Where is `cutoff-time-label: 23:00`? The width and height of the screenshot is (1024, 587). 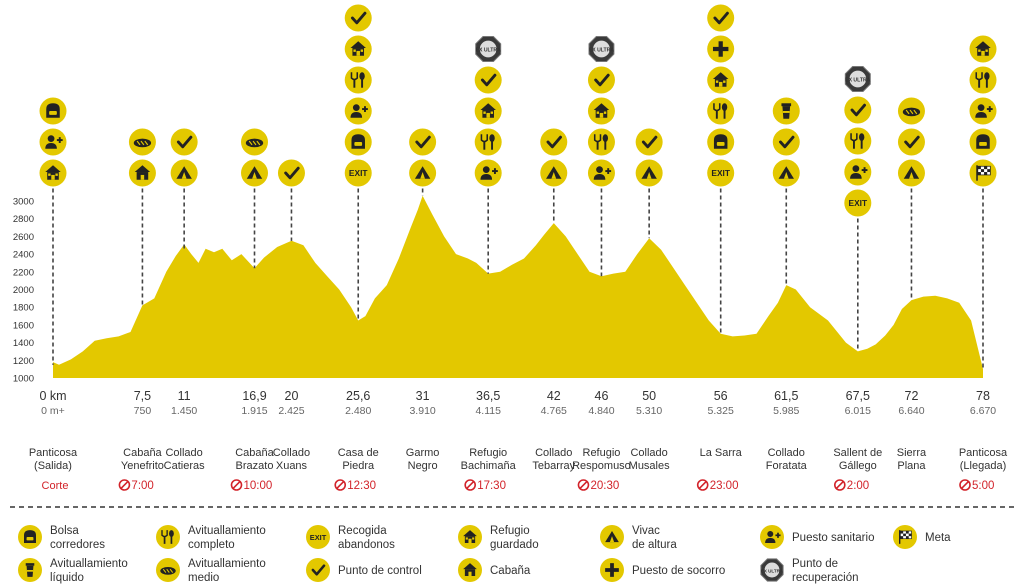
cutoff-time-label: 23:00 is located at coordinates (724, 486).